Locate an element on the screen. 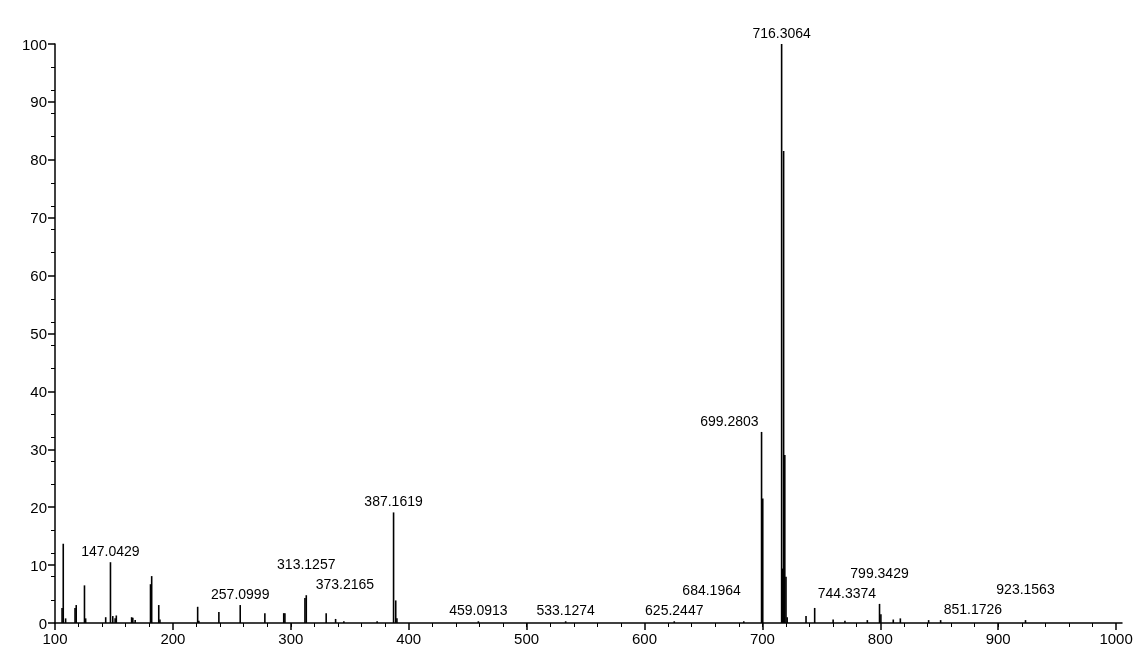 The width and height of the screenshot is (1144, 663). y-tick-label: 0 is located at coordinates (42, 623).